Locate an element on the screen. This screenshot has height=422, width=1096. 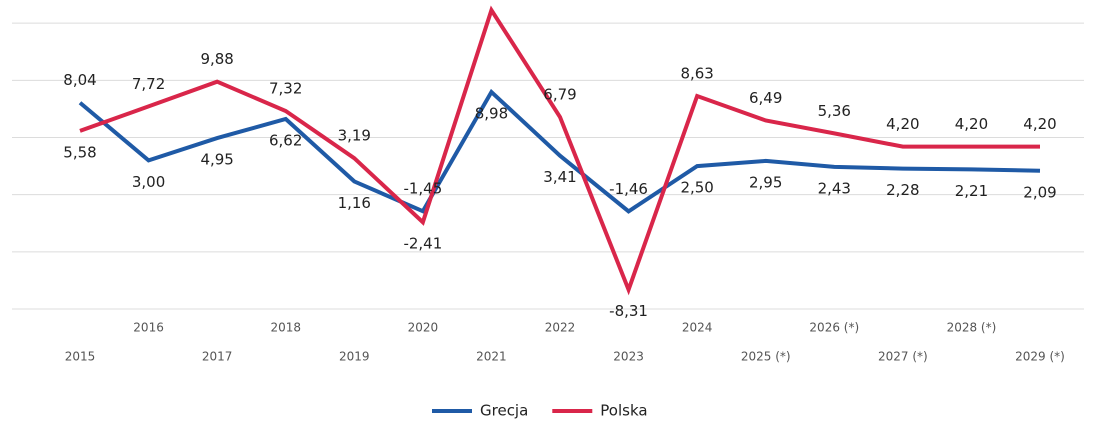
data-label: 8,63 is located at coordinates (696, 73).